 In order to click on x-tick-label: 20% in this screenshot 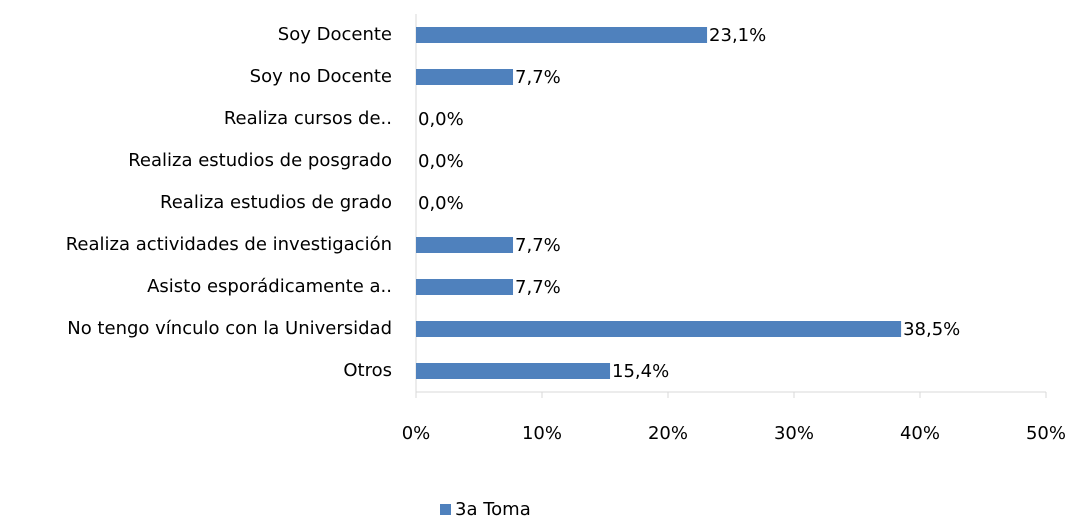, I will do `click(668, 433)`.